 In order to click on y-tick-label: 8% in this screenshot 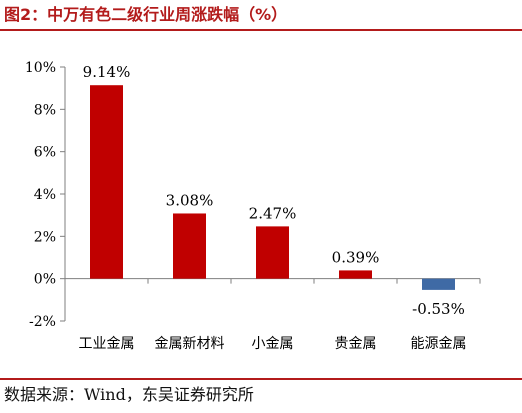, I will do `click(45, 110)`.